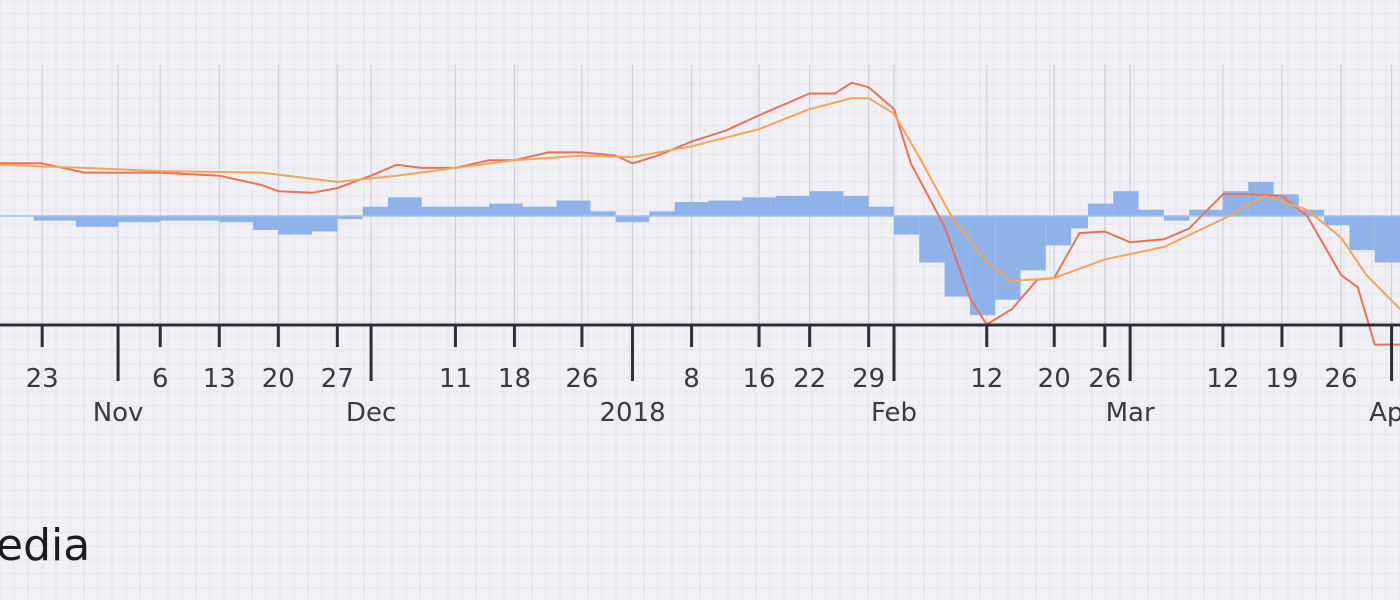  What do you see at coordinates (160, 379) in the screenshot?
I see `day-tick-label: 6` at bounding box center [160, 379].